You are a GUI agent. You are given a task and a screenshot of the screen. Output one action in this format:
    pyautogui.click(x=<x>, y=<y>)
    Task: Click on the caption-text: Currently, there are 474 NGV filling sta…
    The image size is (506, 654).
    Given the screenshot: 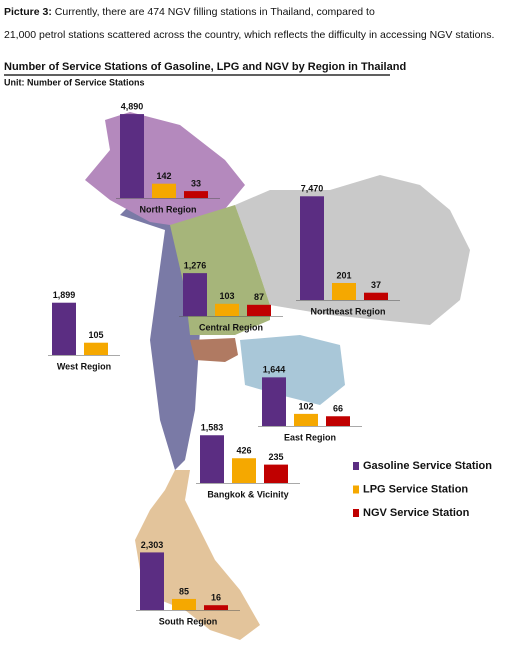 What is the action you would take?
    pyautogui.click(x=215, y=12)
    